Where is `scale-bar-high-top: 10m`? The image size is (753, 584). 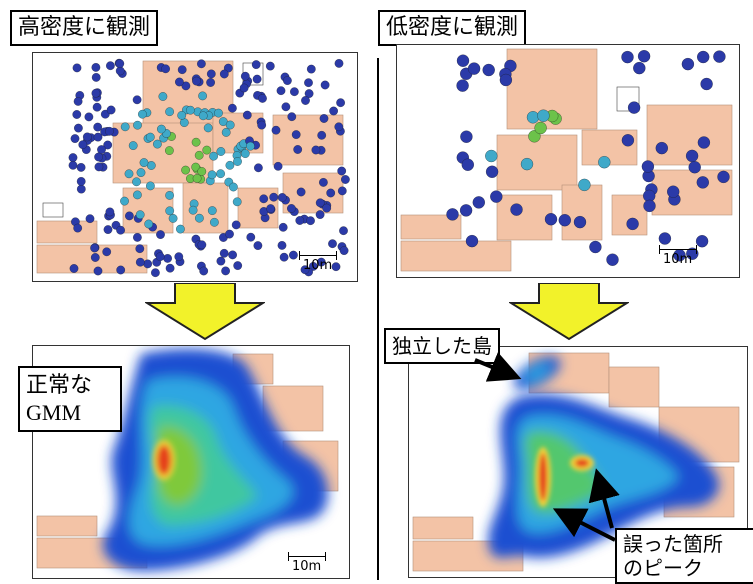 scale-bar-high-top: 10m is located at coordinates (319, 261).